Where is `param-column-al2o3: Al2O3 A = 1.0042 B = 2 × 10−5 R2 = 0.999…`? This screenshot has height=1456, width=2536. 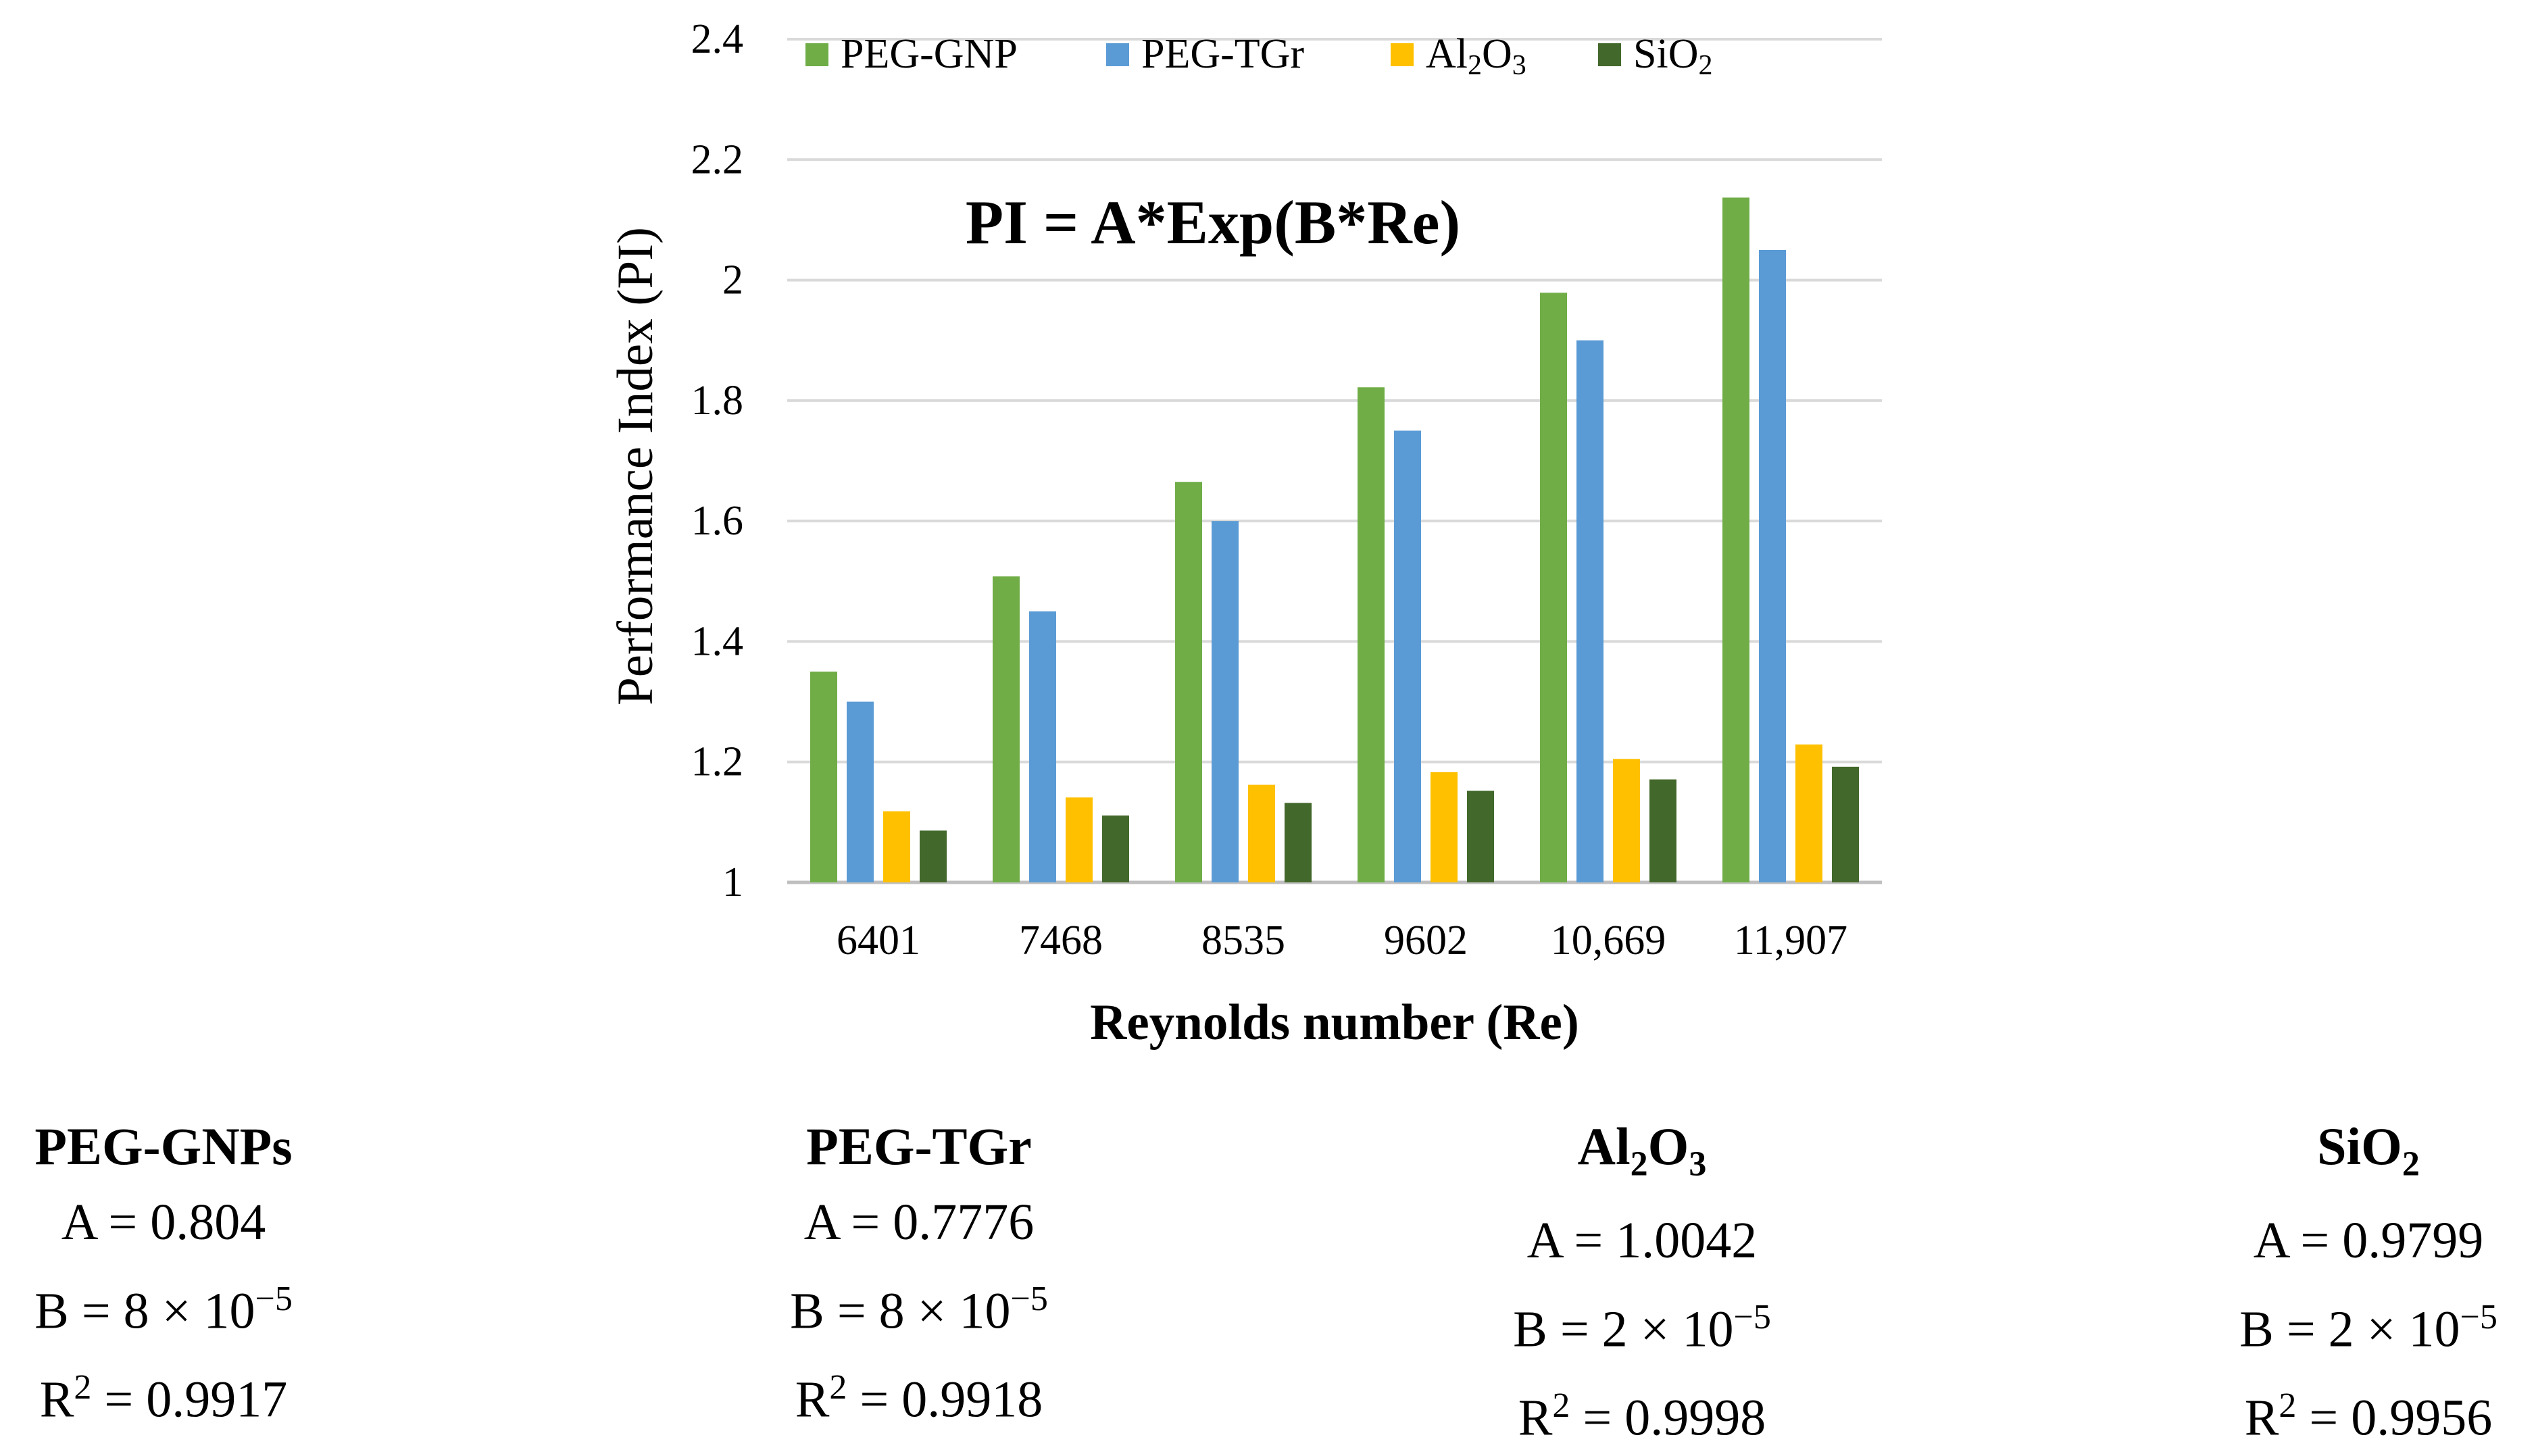 param-column-al2o3: Al2O3 A = 1.0042 B = 2 × 10−5 R2 = 0.999… is located at coordinates (1642, 1282).